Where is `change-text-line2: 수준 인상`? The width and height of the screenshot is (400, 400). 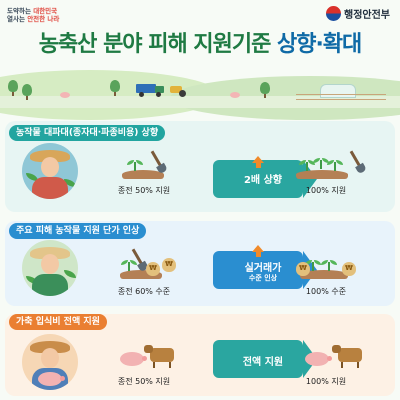 change-text-line2: 수준 인상 is located at coordinates (263, 278).